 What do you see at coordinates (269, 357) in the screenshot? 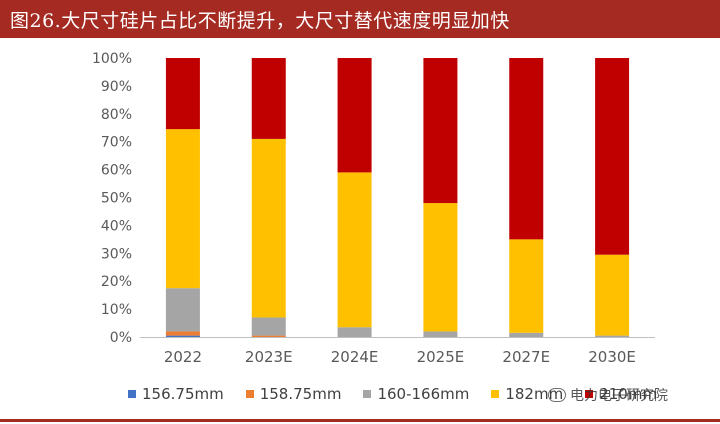
I see `x-tick-label: 2023E` at bounding box center [269, 357].